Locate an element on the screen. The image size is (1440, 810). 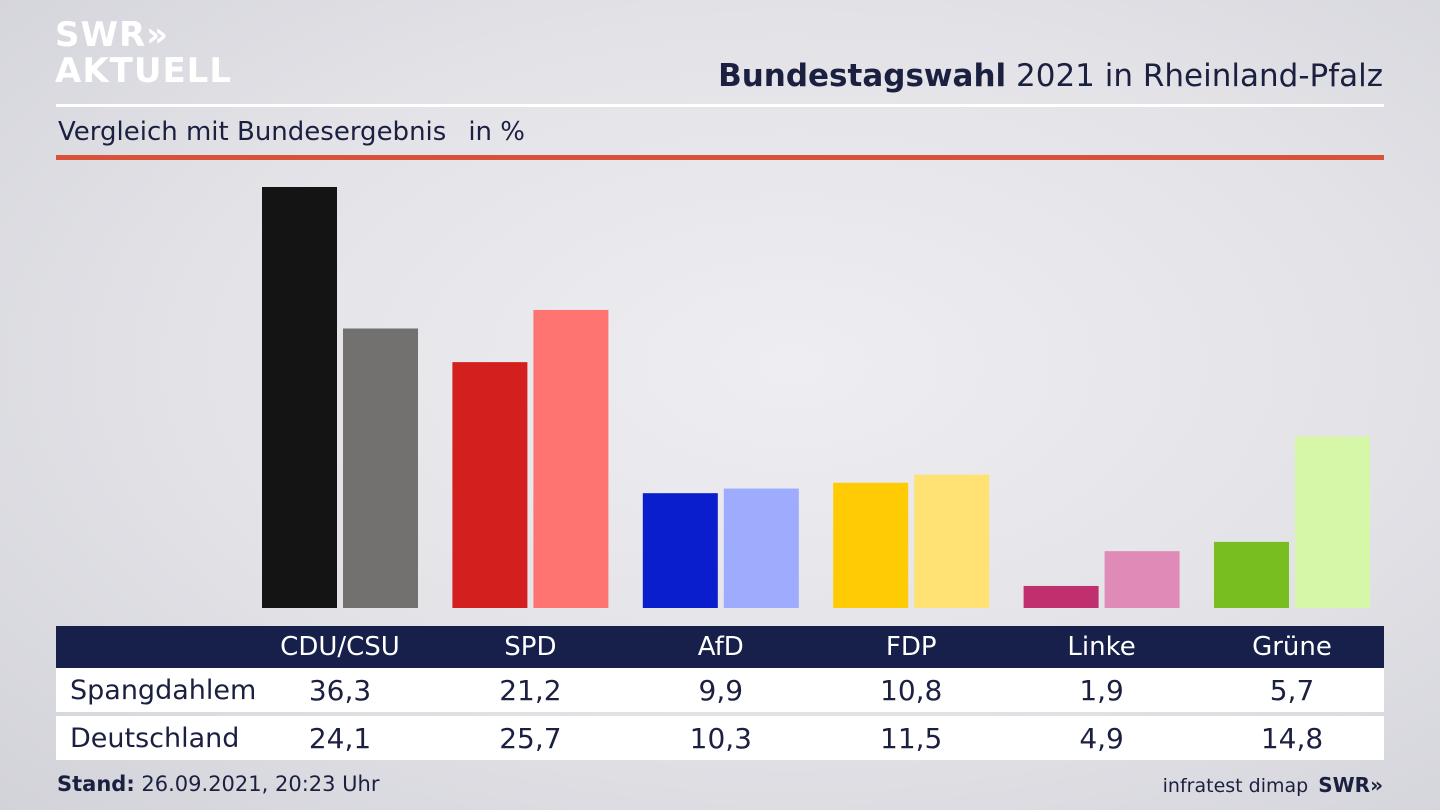
value-cell: 5,7 is located at coordinates (1292, 690).